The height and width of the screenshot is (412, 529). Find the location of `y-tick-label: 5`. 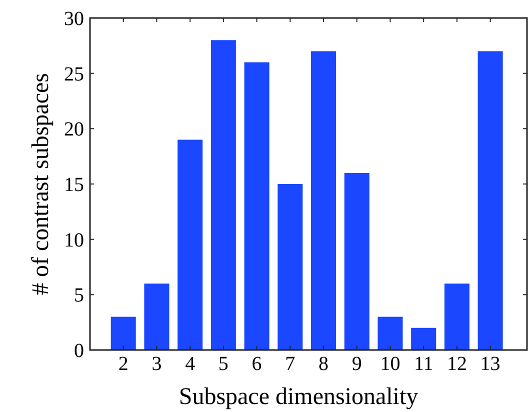

y-tick-label: 5 is located at coordinates (79, 295).